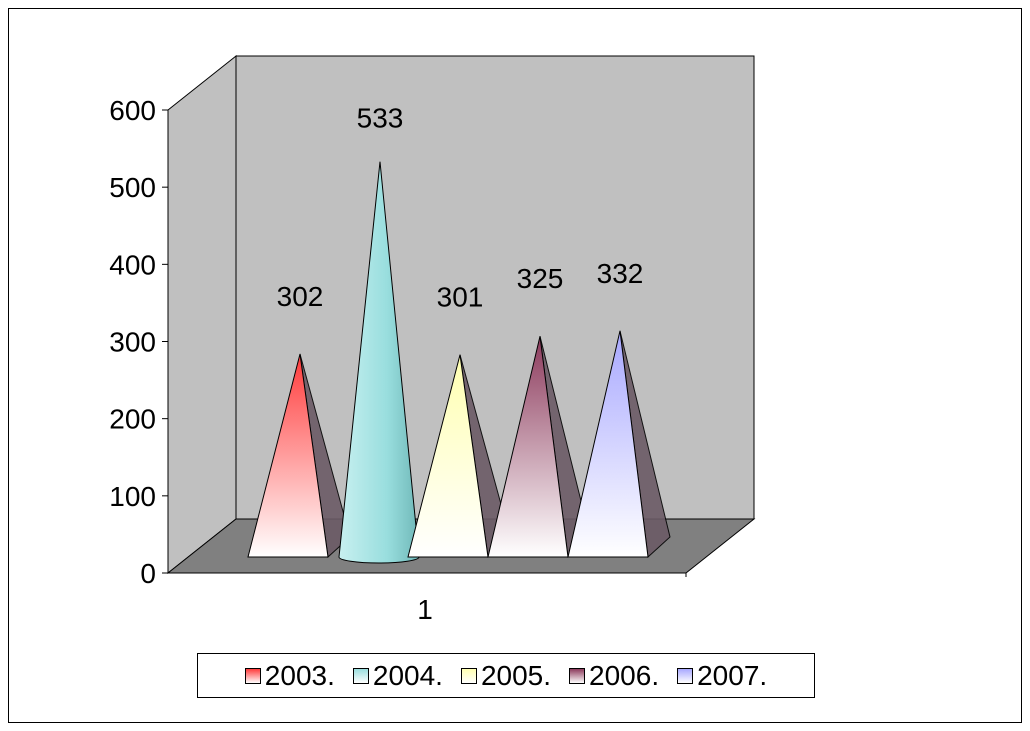 The width and height of the screenshot is (1030, 731). I want to click on data-label: 332, so click(620, 273).